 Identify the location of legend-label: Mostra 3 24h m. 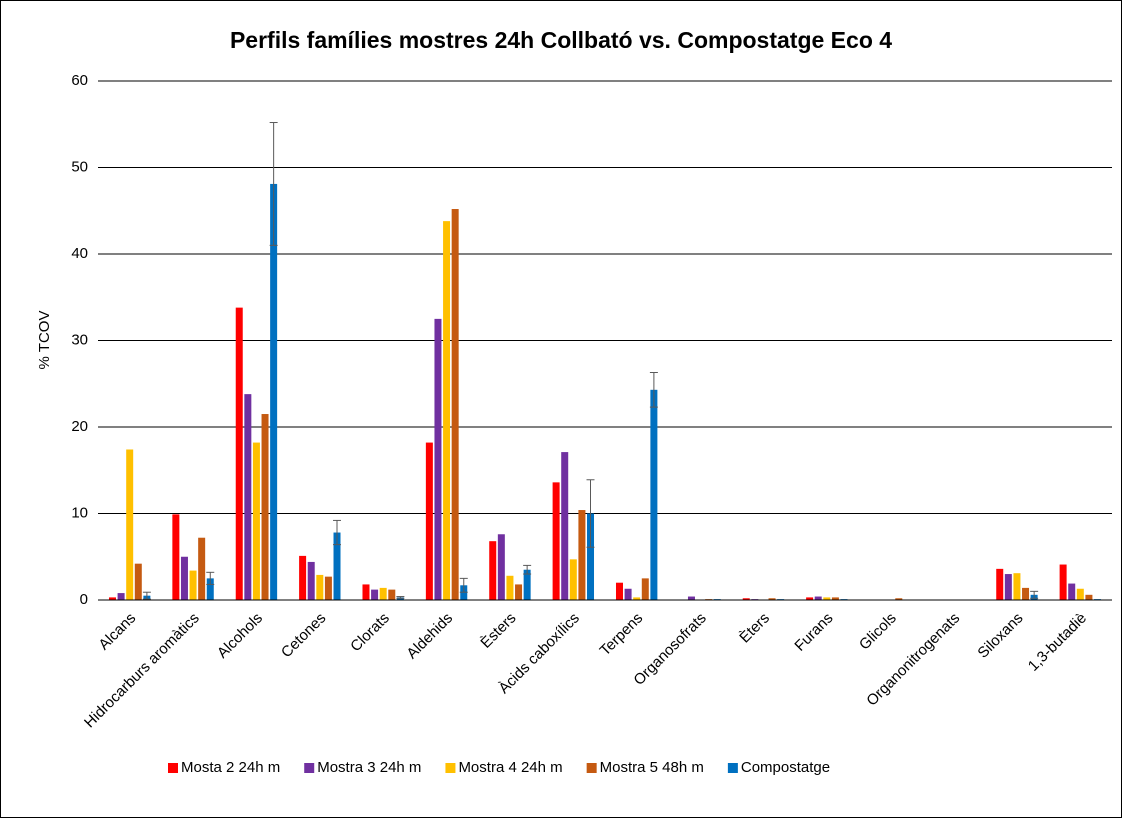
(369, 767).